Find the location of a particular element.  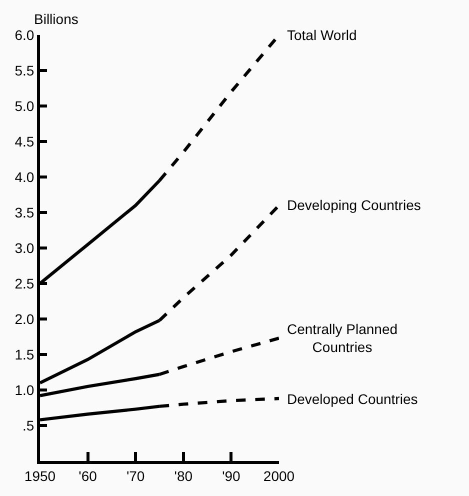

series-label: Centrally Planned Countries is located at coordinates (342, 338).